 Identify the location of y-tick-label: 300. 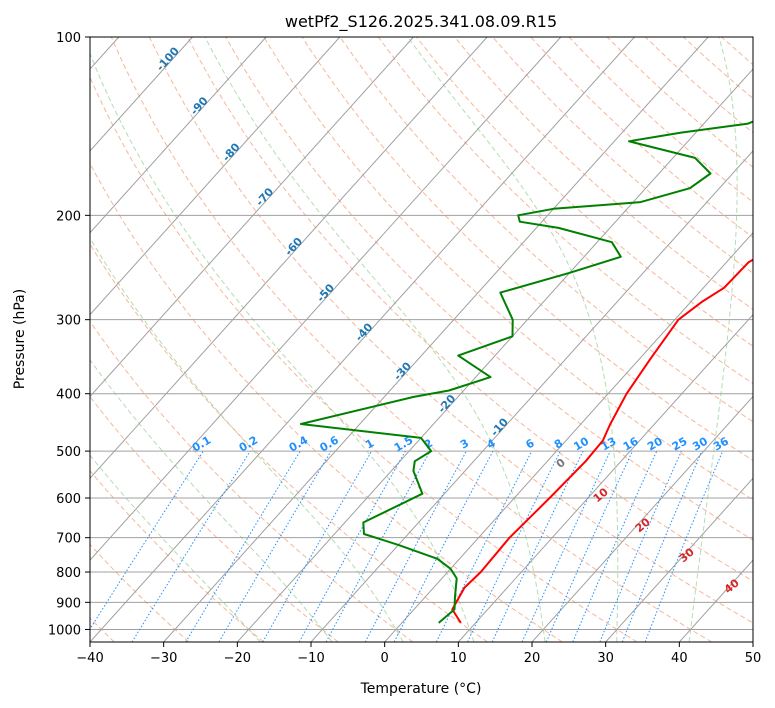
(68, 321).